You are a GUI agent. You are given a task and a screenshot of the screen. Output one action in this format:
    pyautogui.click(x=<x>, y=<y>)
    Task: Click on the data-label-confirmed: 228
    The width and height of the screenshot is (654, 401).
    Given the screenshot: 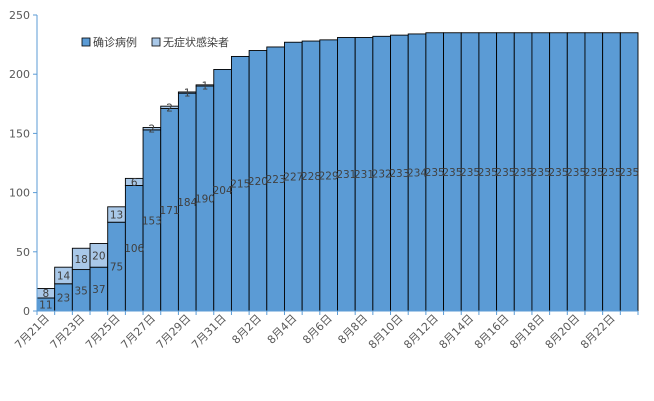 What is the action you would take?
    pyautogui.click(x=311, y=177)
    